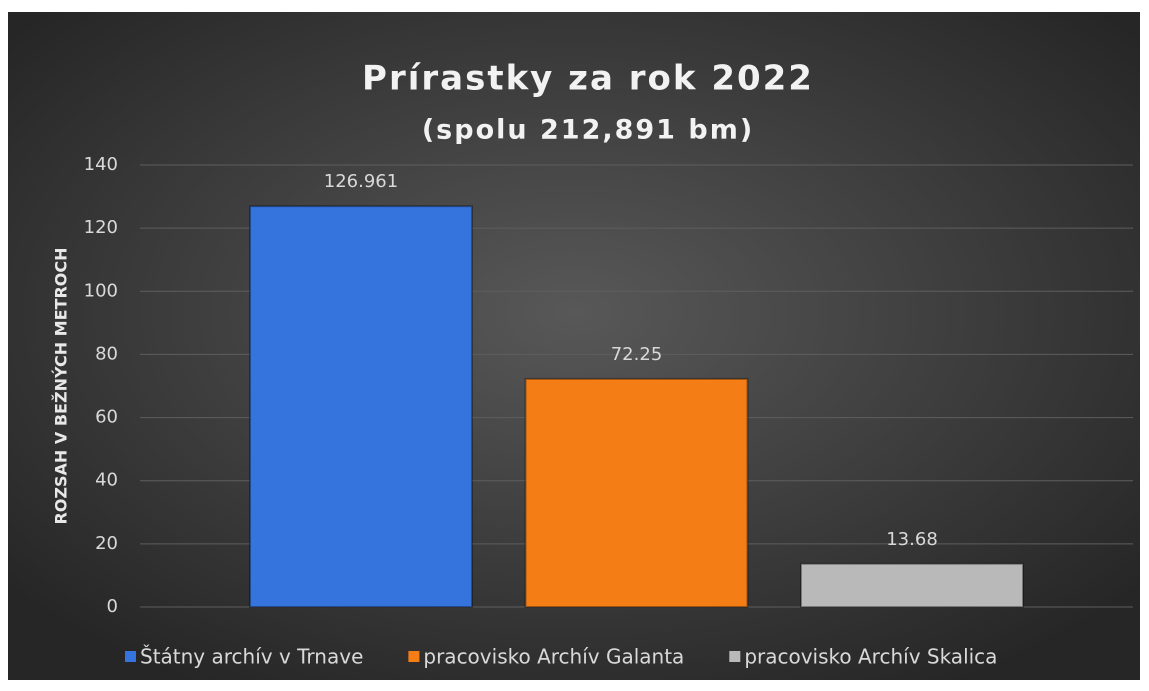 This screenshot has width=1149, height=691. Describe the element at coordinates (912, 539) in the screenshot. I see `data-label: 13.68` at that location.